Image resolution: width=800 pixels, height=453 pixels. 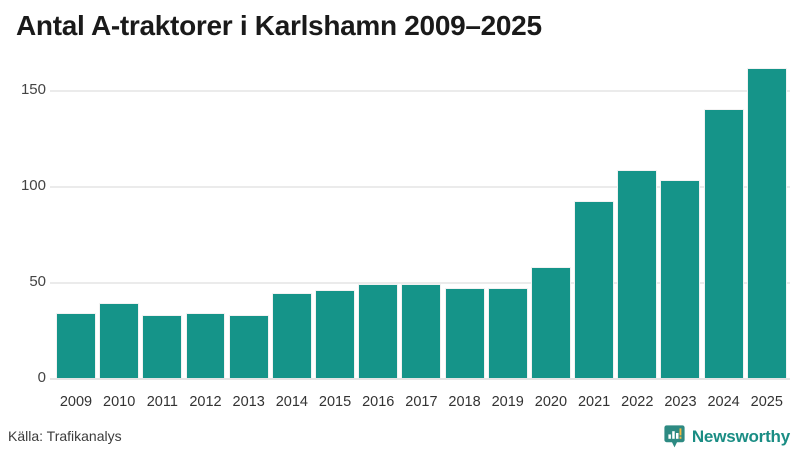 What do you see at coordinates (248, 402) in the screenshot?
I see `x-tick-label: 2013` at bounding box center [248, 402].